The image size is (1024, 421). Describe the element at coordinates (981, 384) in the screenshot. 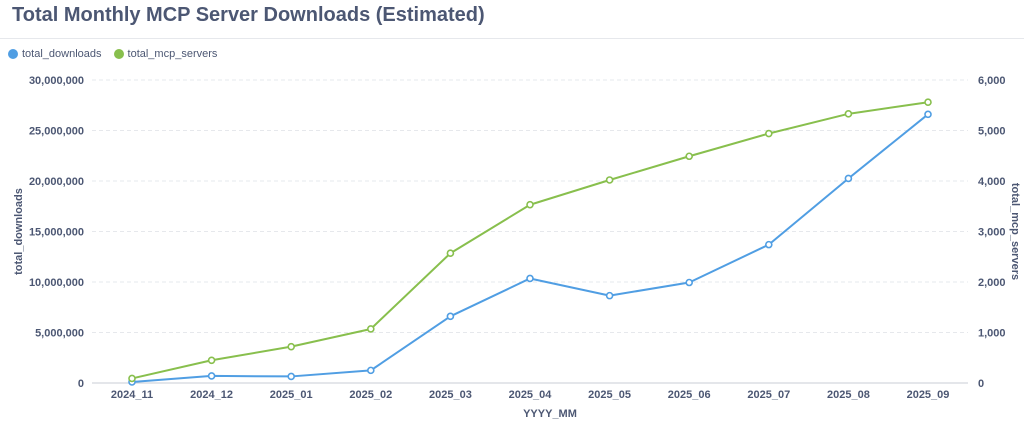

I see `y-tick-label-right: 0` at that location.